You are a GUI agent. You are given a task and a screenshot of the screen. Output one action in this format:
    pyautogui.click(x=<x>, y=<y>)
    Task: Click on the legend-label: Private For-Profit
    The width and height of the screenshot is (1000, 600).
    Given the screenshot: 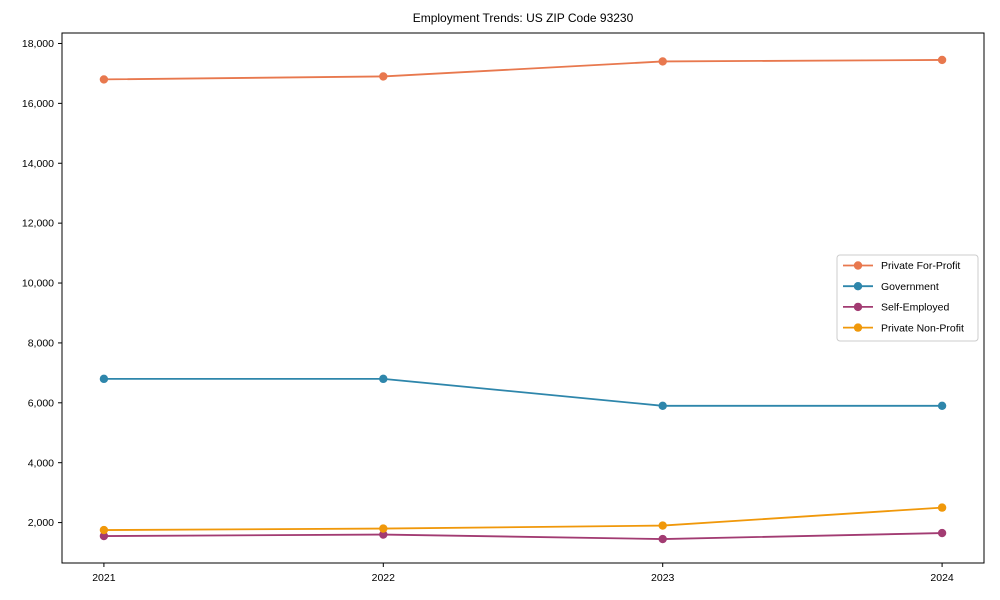 What is the action you would take?
    pyautogui.click(x=920, y=266)
    